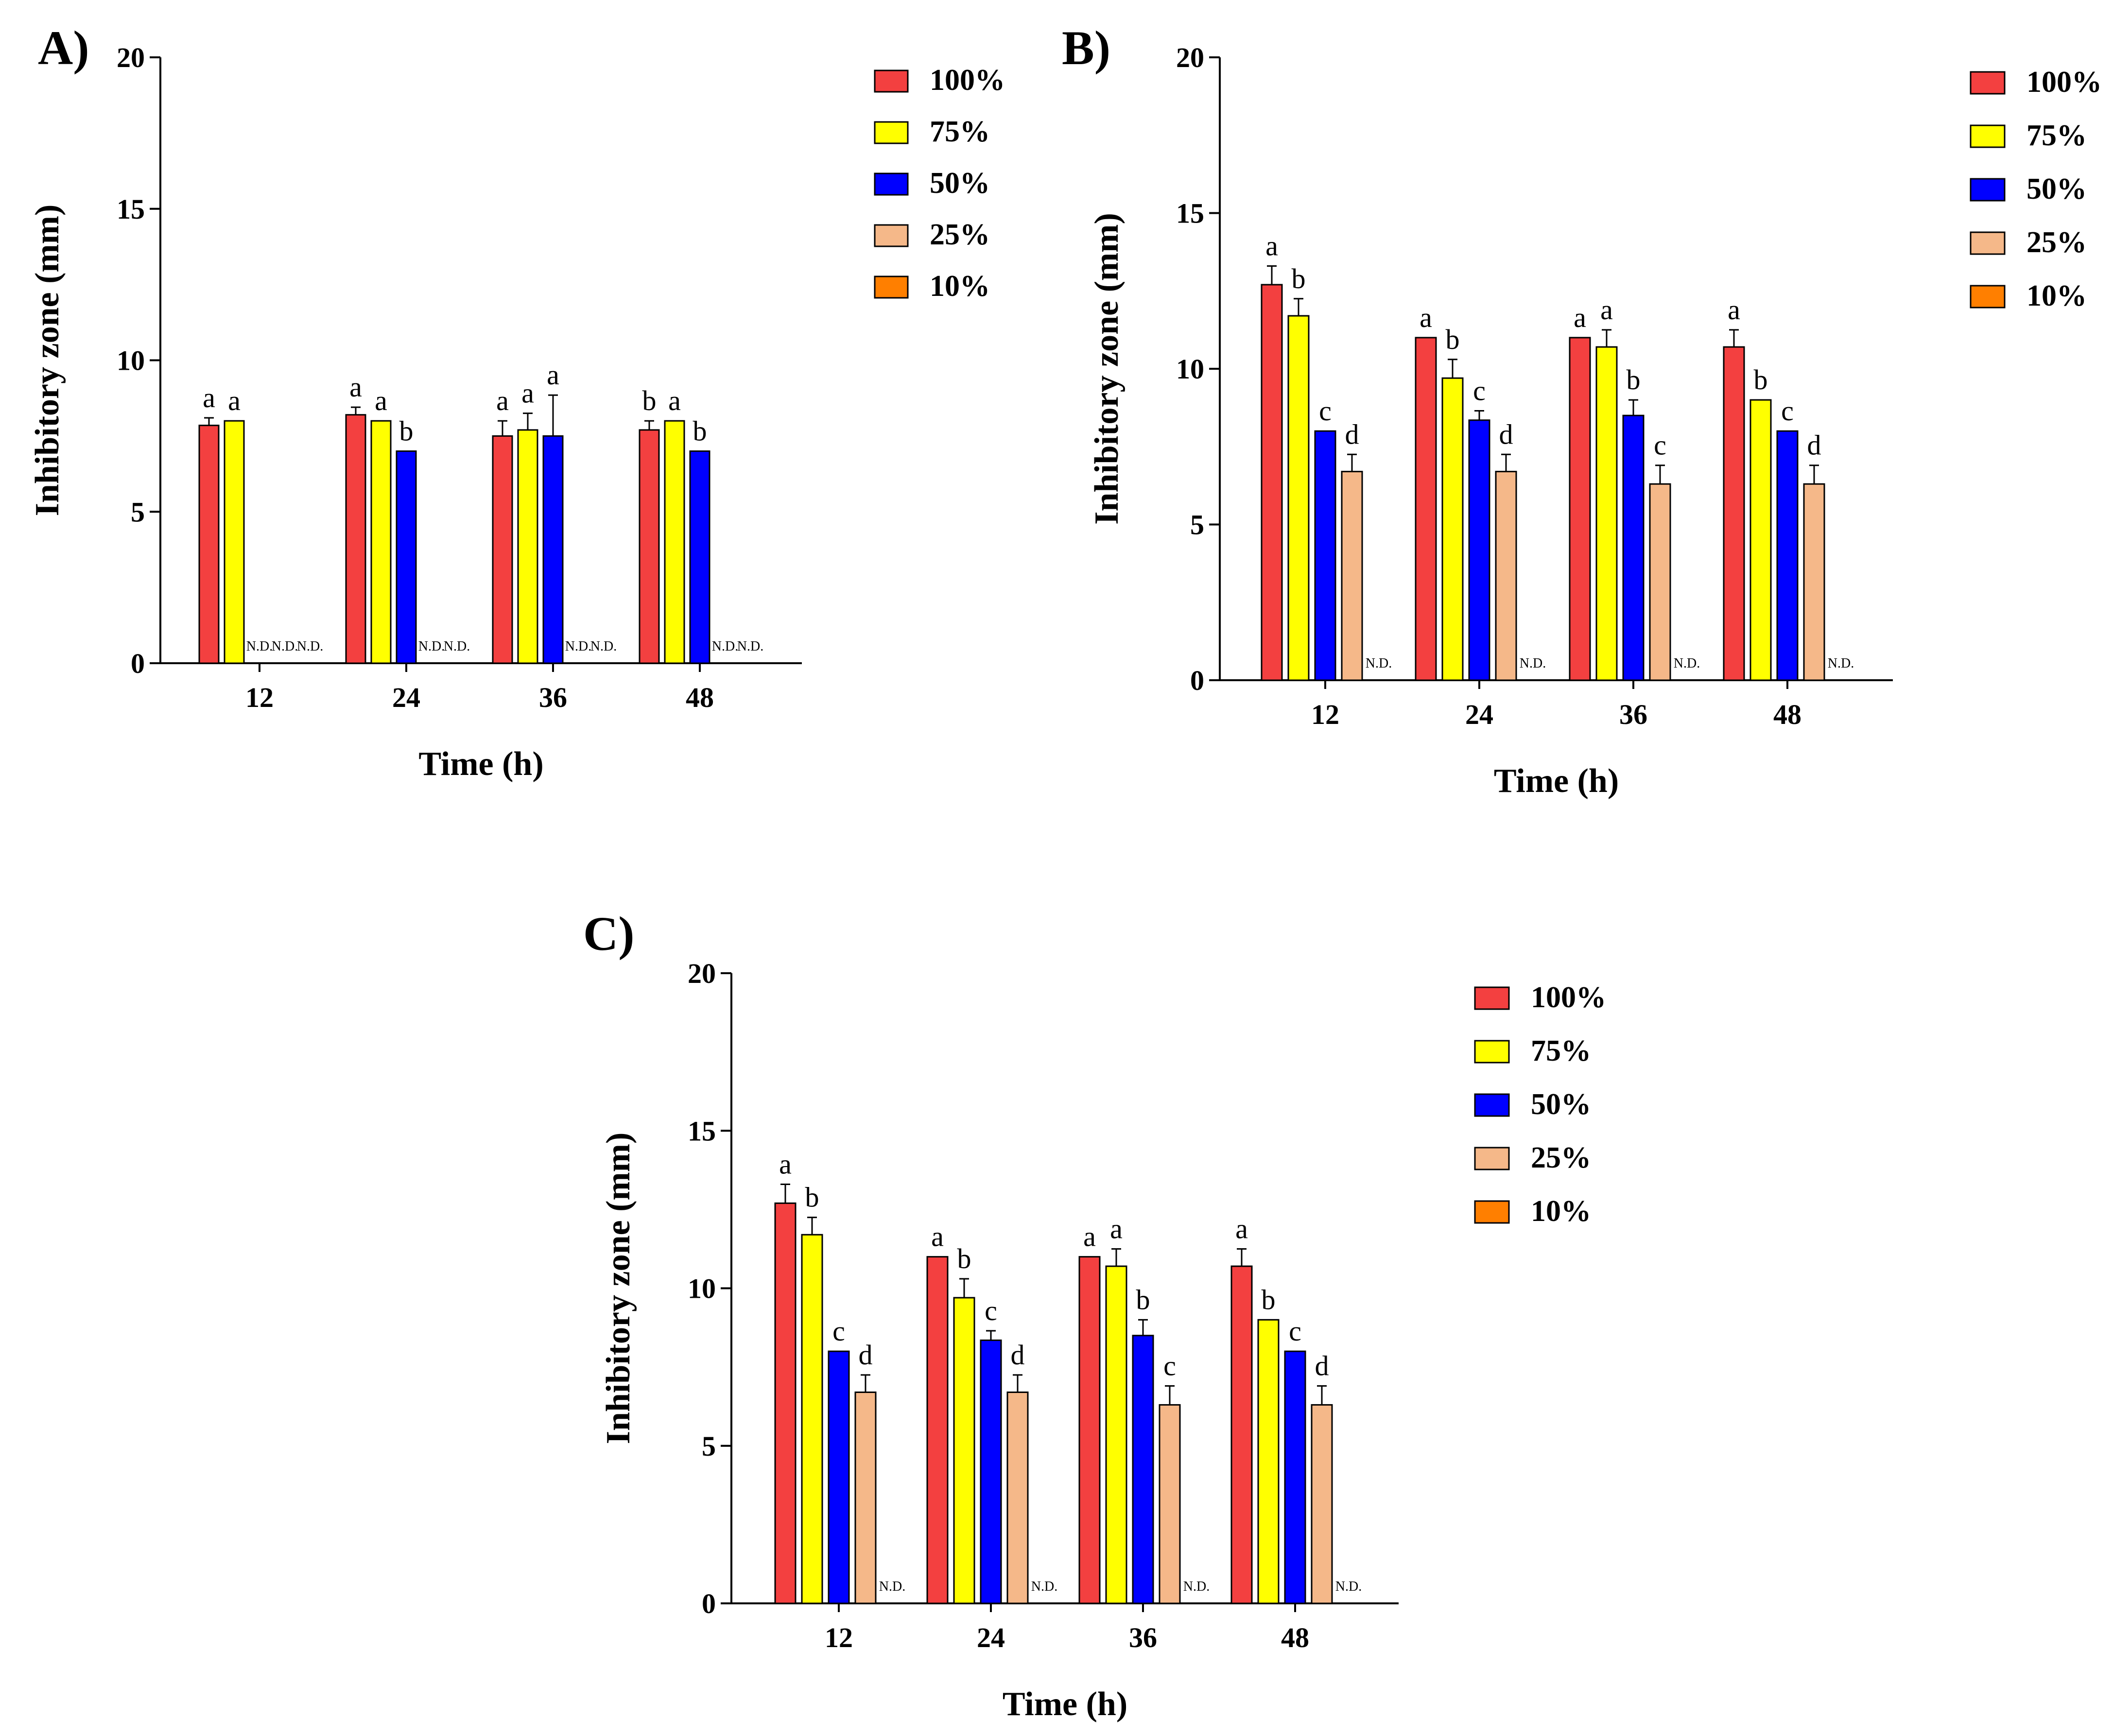  I want to click on legend-label: 10%, so click(1561, 1211).